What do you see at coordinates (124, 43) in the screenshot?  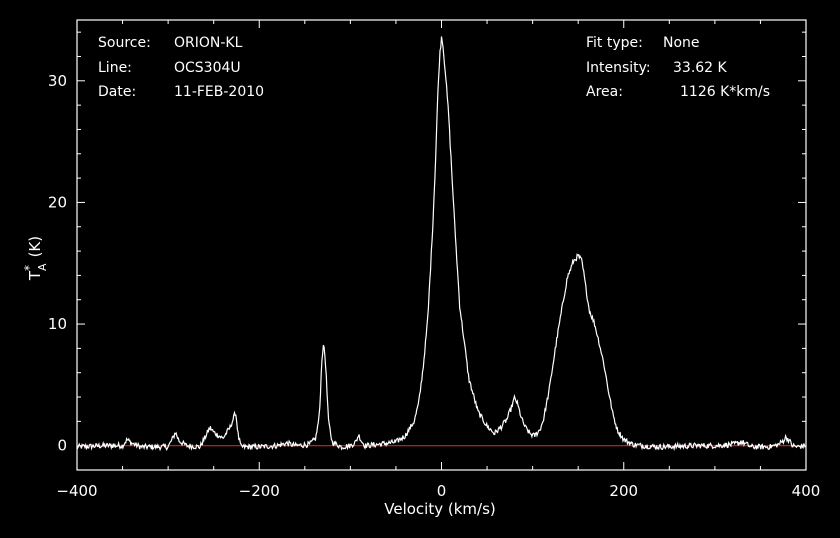 I see `source-key: Source:` at bounding box center [124, 43].